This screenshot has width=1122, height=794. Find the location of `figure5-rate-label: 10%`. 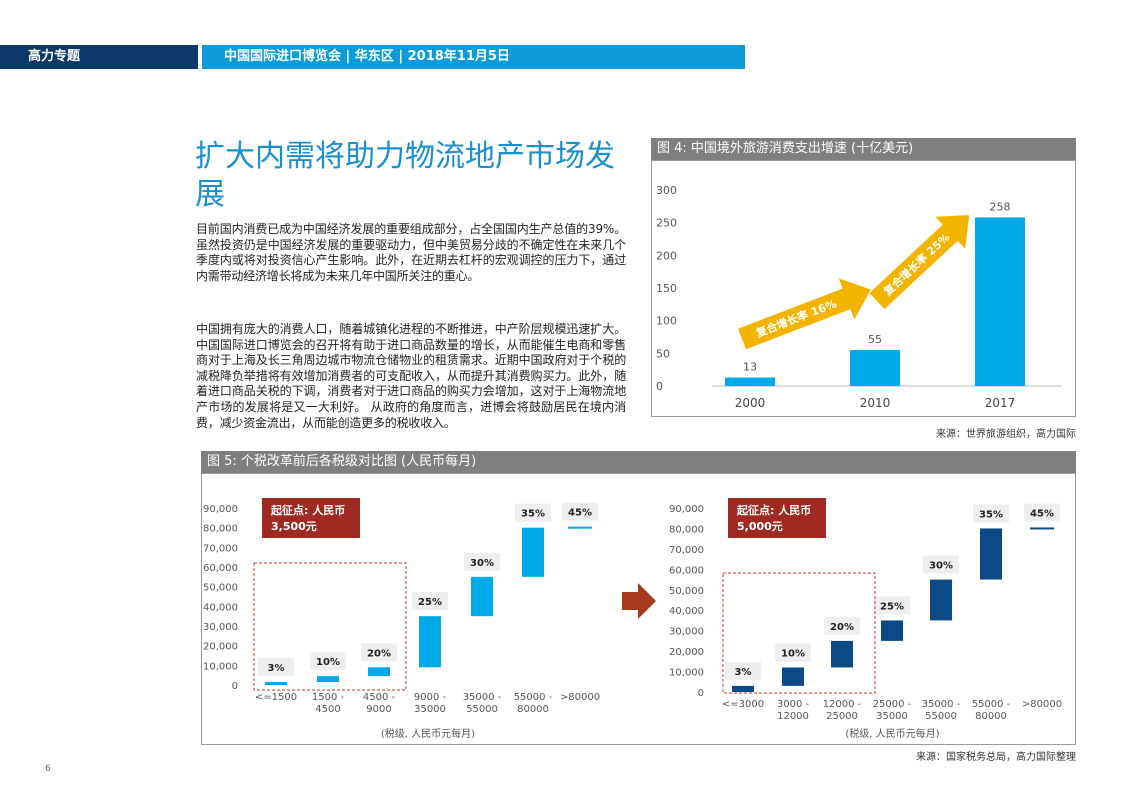

figure5-rate-label: 10% is located at coordinates (793, 653).